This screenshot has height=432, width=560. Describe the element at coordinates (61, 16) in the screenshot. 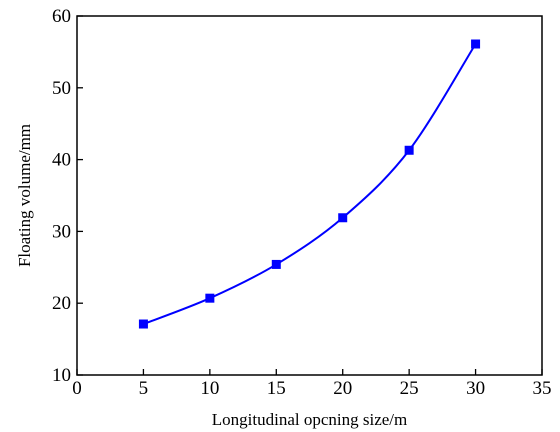

I see `y-tick-label: 60` at that location.